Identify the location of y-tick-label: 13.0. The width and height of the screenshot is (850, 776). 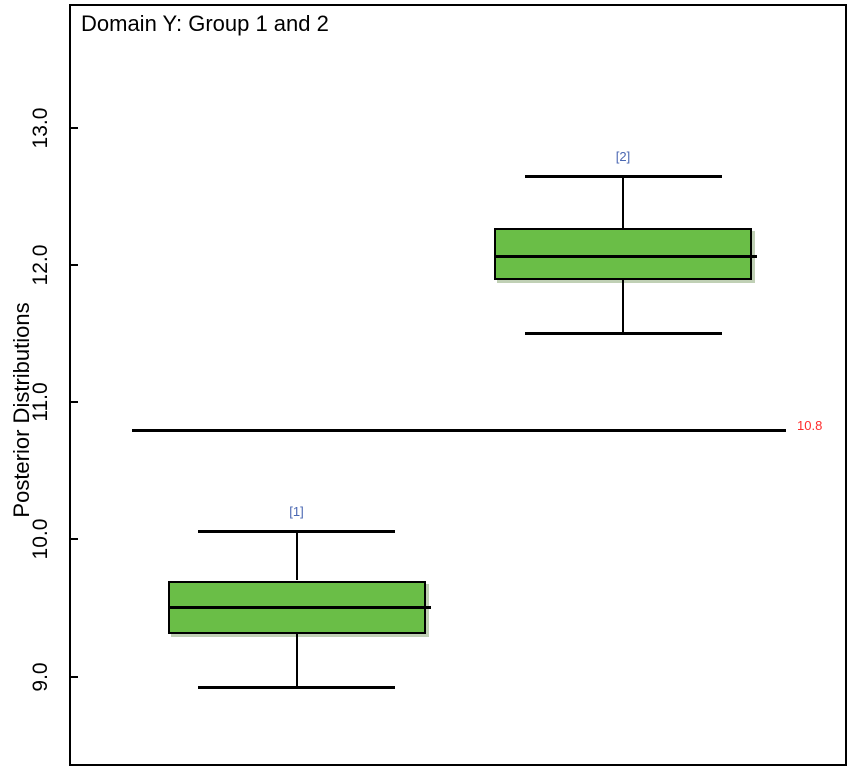
(40, 128).